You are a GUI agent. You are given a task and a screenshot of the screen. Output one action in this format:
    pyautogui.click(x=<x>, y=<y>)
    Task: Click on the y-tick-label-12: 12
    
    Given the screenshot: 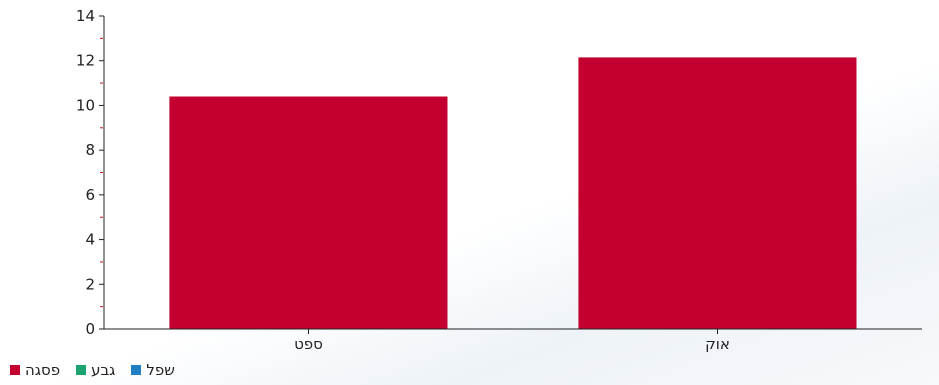 What is the action you would take?
    pyautogui.click(x=85, y=61)
    